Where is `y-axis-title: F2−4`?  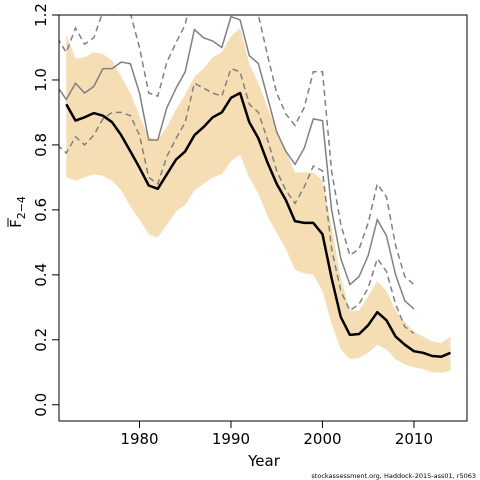 y-axis-title: F2−4 is located at coordinates (17, 212).